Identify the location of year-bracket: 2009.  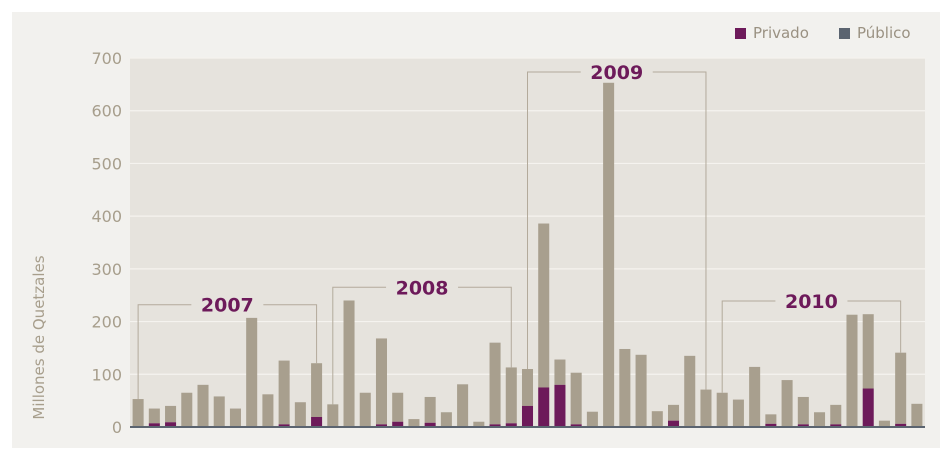
(617, 226).